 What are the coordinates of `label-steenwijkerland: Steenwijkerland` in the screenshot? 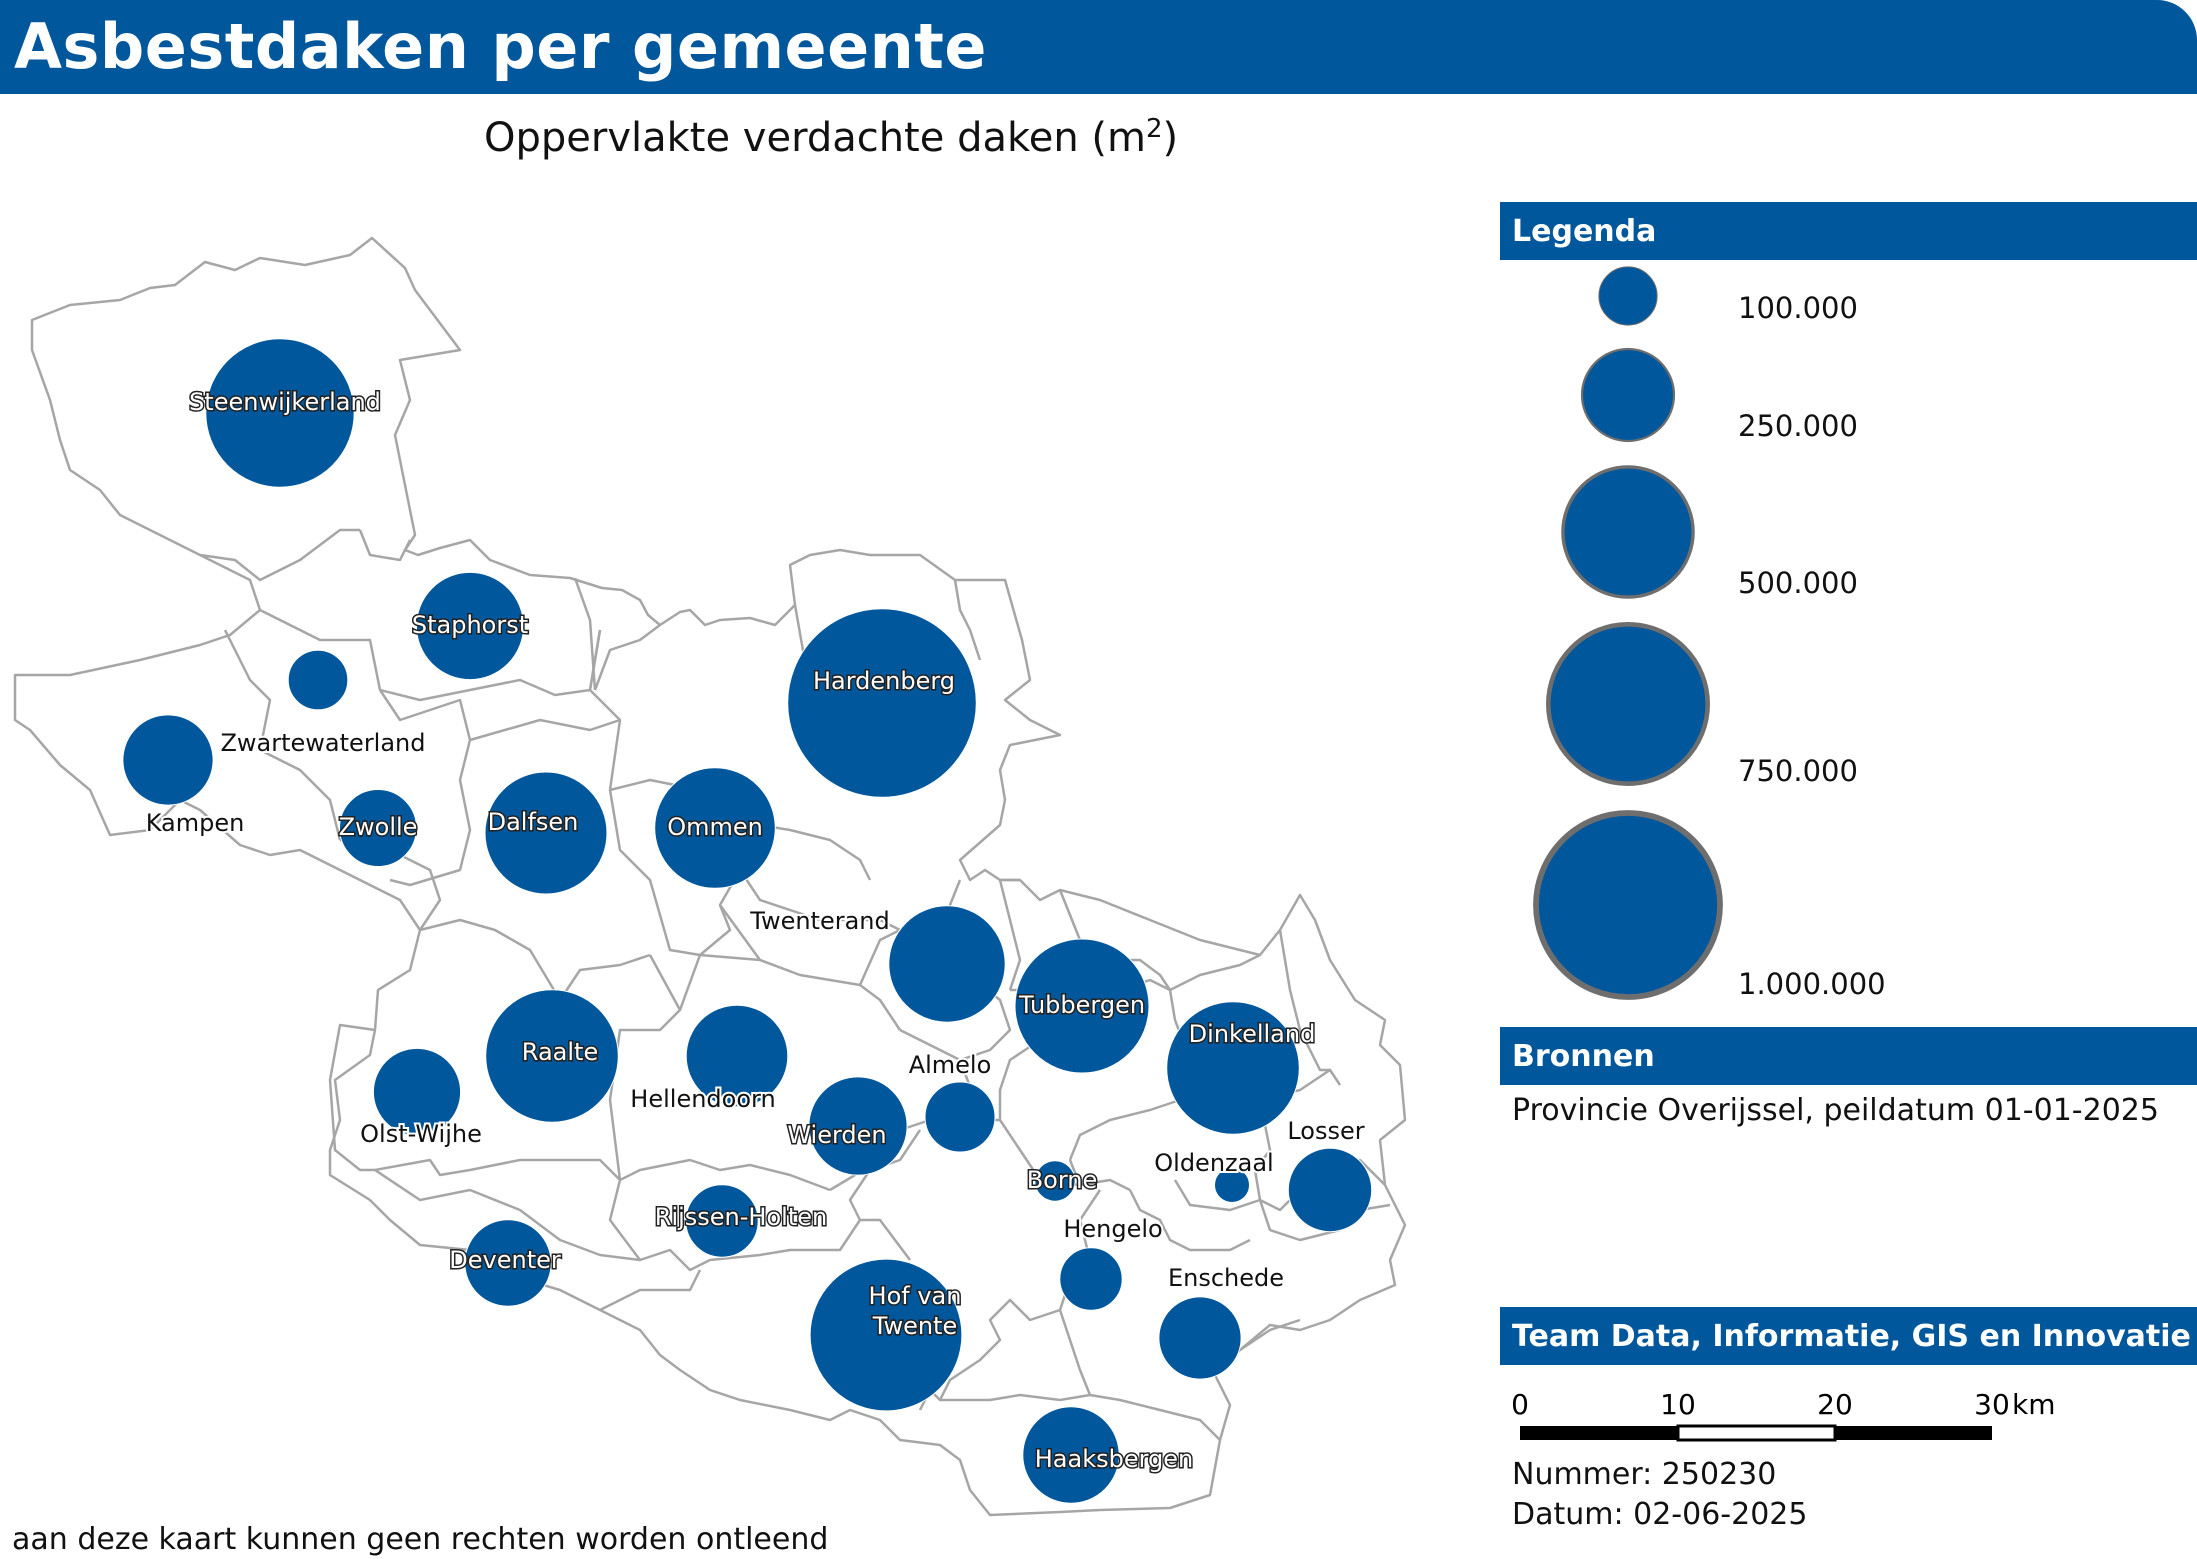 It's located at (285, 402).